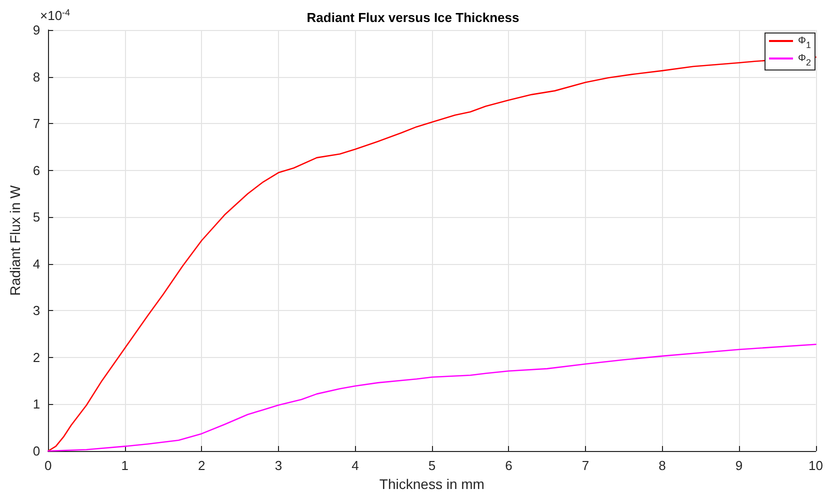  I want to click on x-tick-label: 6, so click(508, 465).